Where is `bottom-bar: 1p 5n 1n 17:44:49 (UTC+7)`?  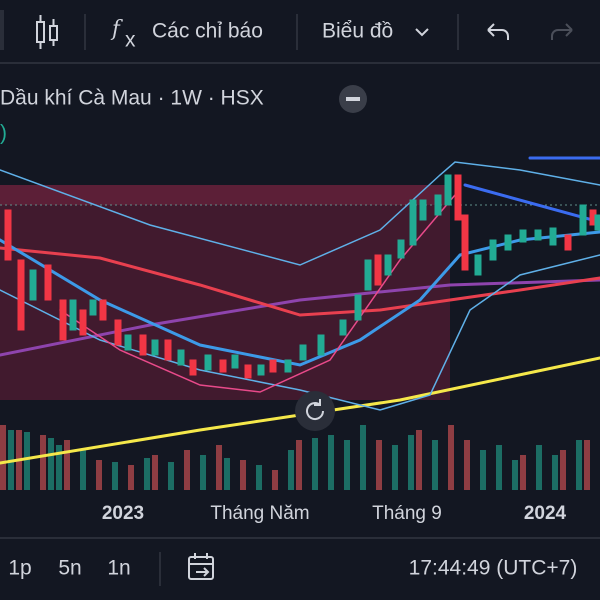 bottom-bar: 1p 5n 1n 17:44:49 (UTC+7) is located at coordinates (300, 561).